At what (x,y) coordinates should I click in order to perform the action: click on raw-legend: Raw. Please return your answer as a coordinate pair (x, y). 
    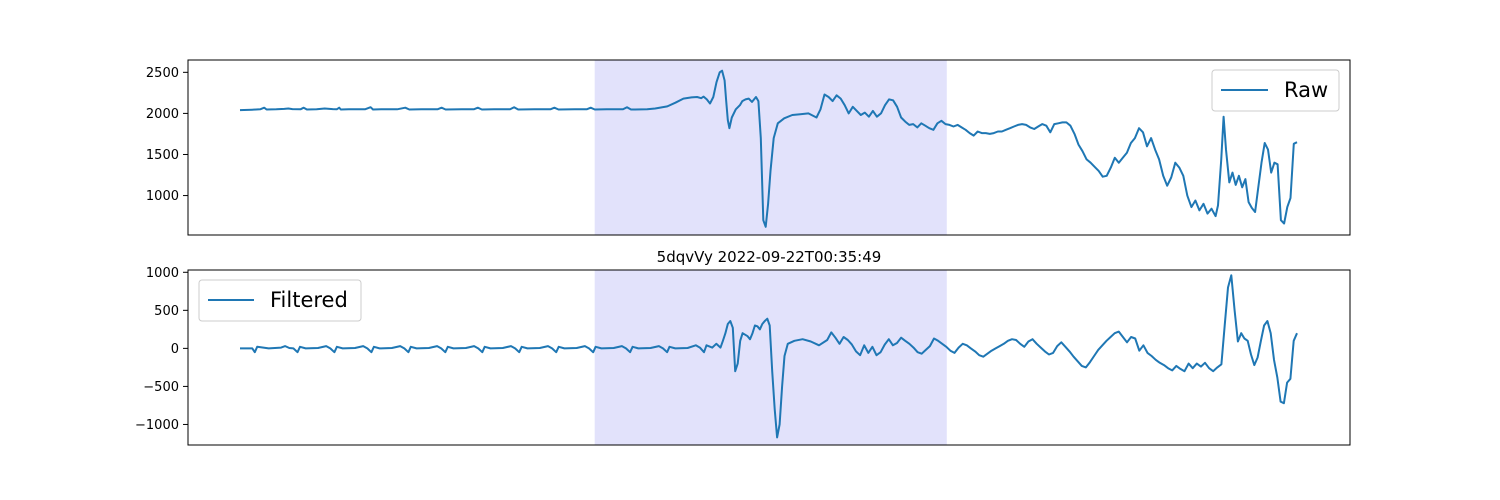
    Looking at the image, I should click on (1275, 90).